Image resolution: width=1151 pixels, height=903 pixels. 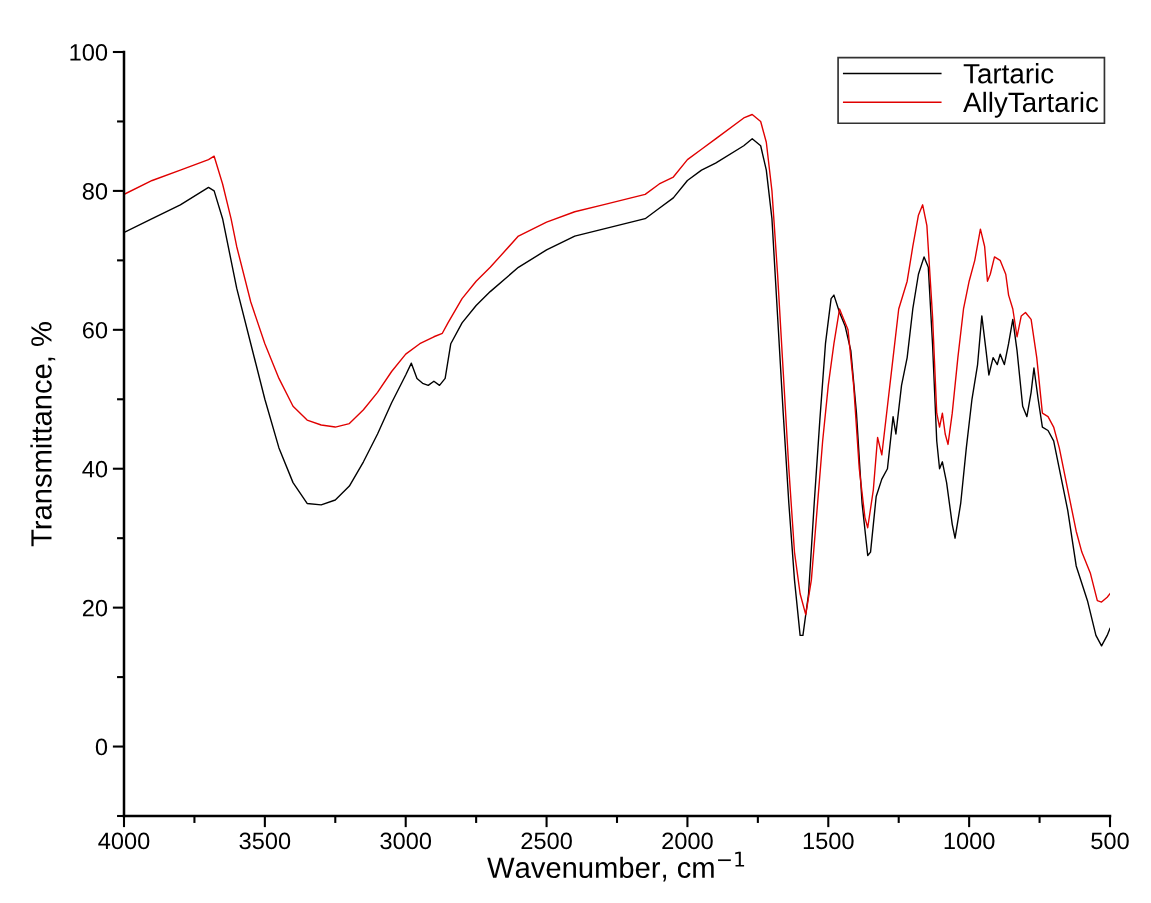 What do you see at coordinates (969, 841) in the screenshot?
I see `x-tick-label: 1000` at bounding box center [969, 841].